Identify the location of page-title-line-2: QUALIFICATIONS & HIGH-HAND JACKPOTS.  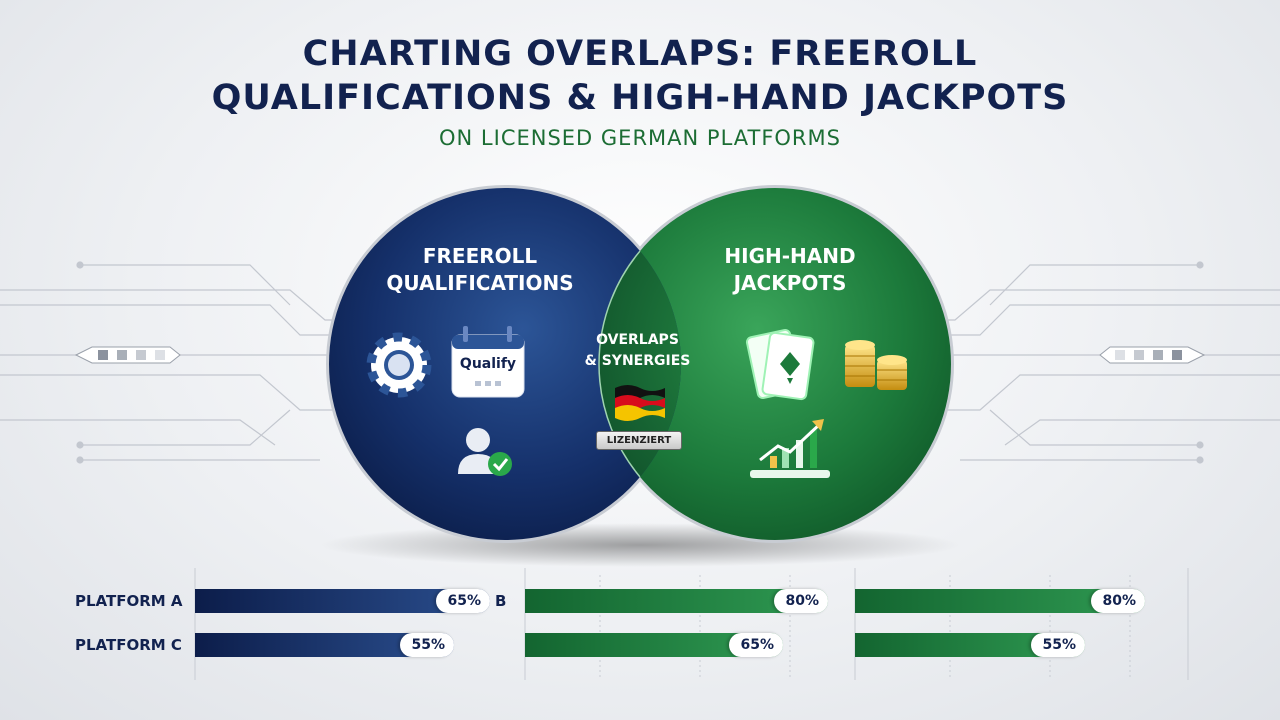
(640, 98).